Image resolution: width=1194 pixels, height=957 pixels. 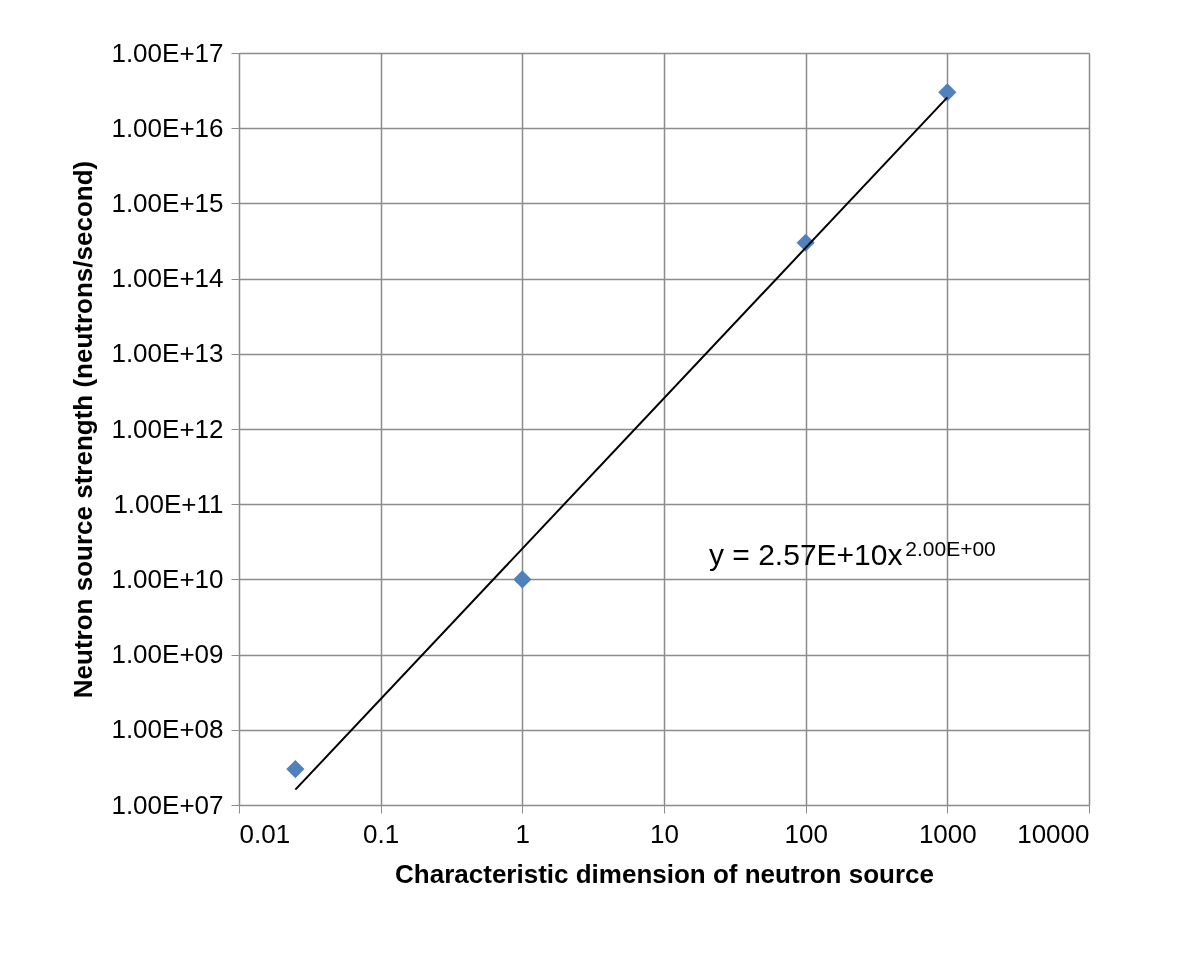 I want to click on x-tick-label: 100, so click(x=806, y=833).